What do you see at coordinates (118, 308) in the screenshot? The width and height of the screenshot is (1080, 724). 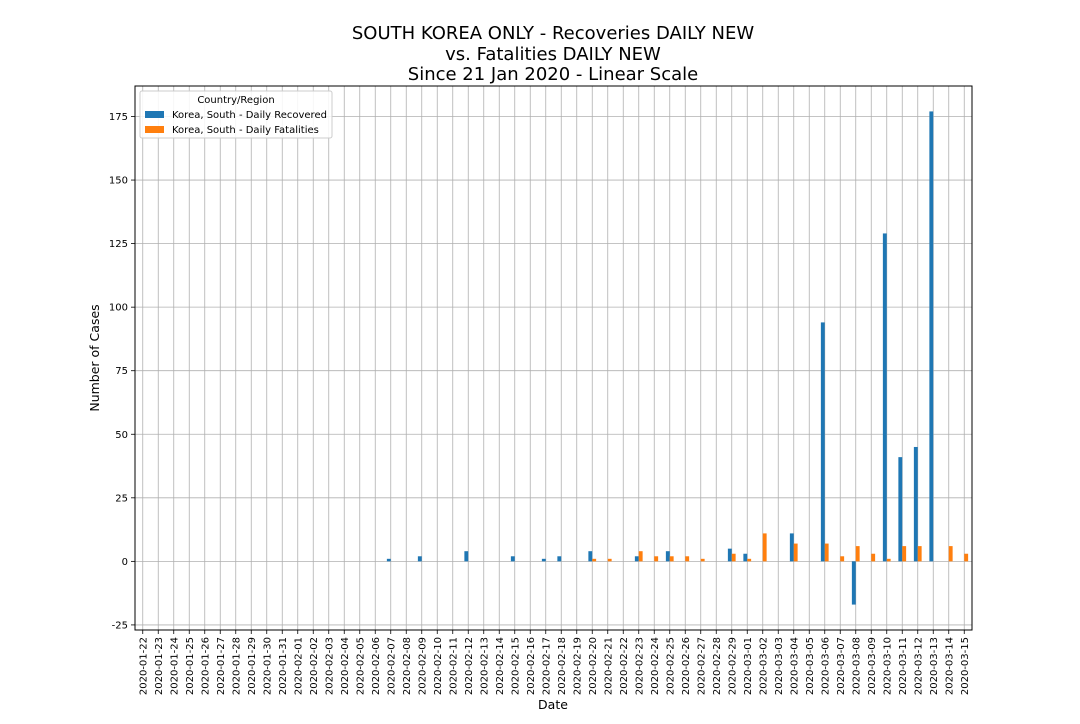 I see `y-tick-label: 100` at bounding box center [118, 308].